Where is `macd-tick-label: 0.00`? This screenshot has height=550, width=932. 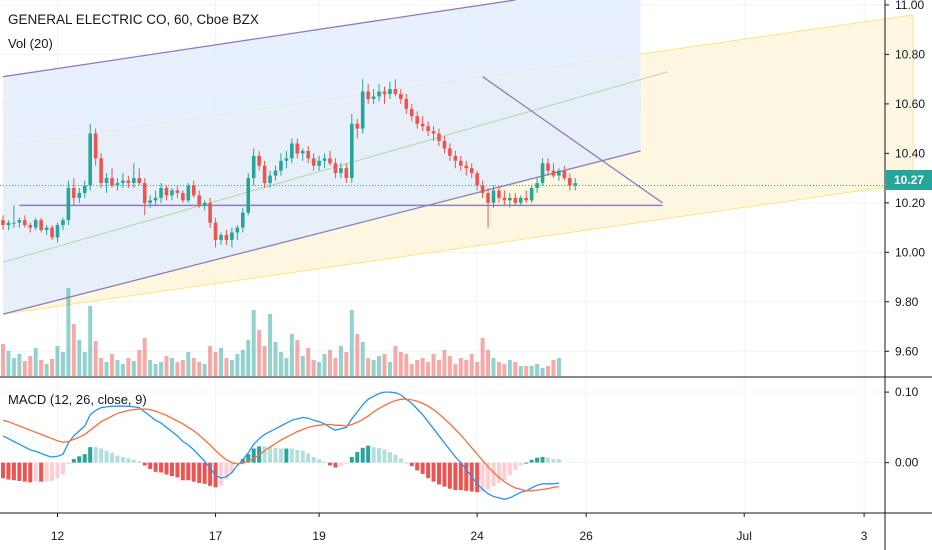 macd-tick-label: 0.00 is located at coordinates (907, 463).